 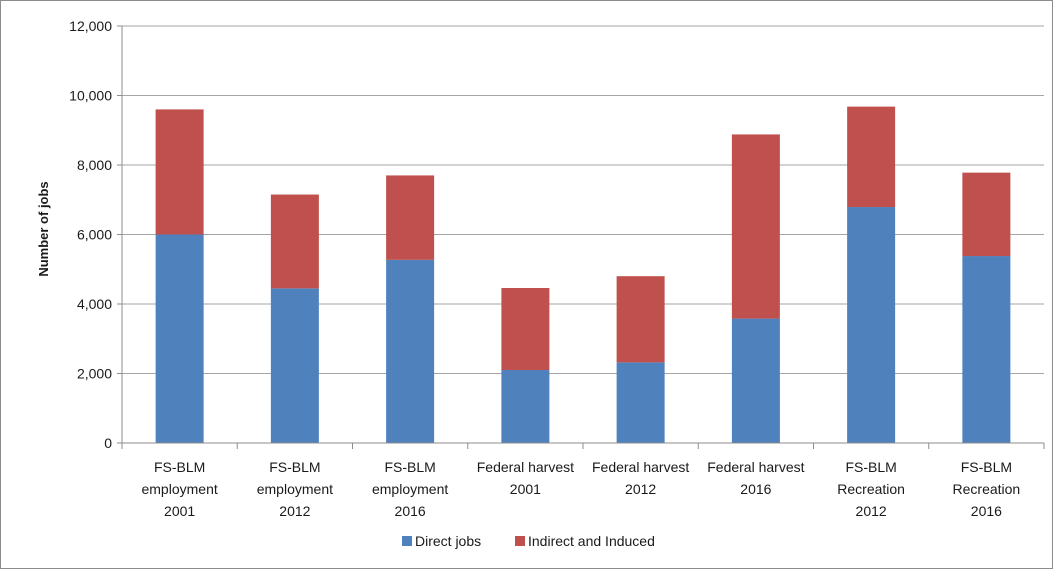 I want to click on y-tick-label: 8,000, so click(x=94, y=165).